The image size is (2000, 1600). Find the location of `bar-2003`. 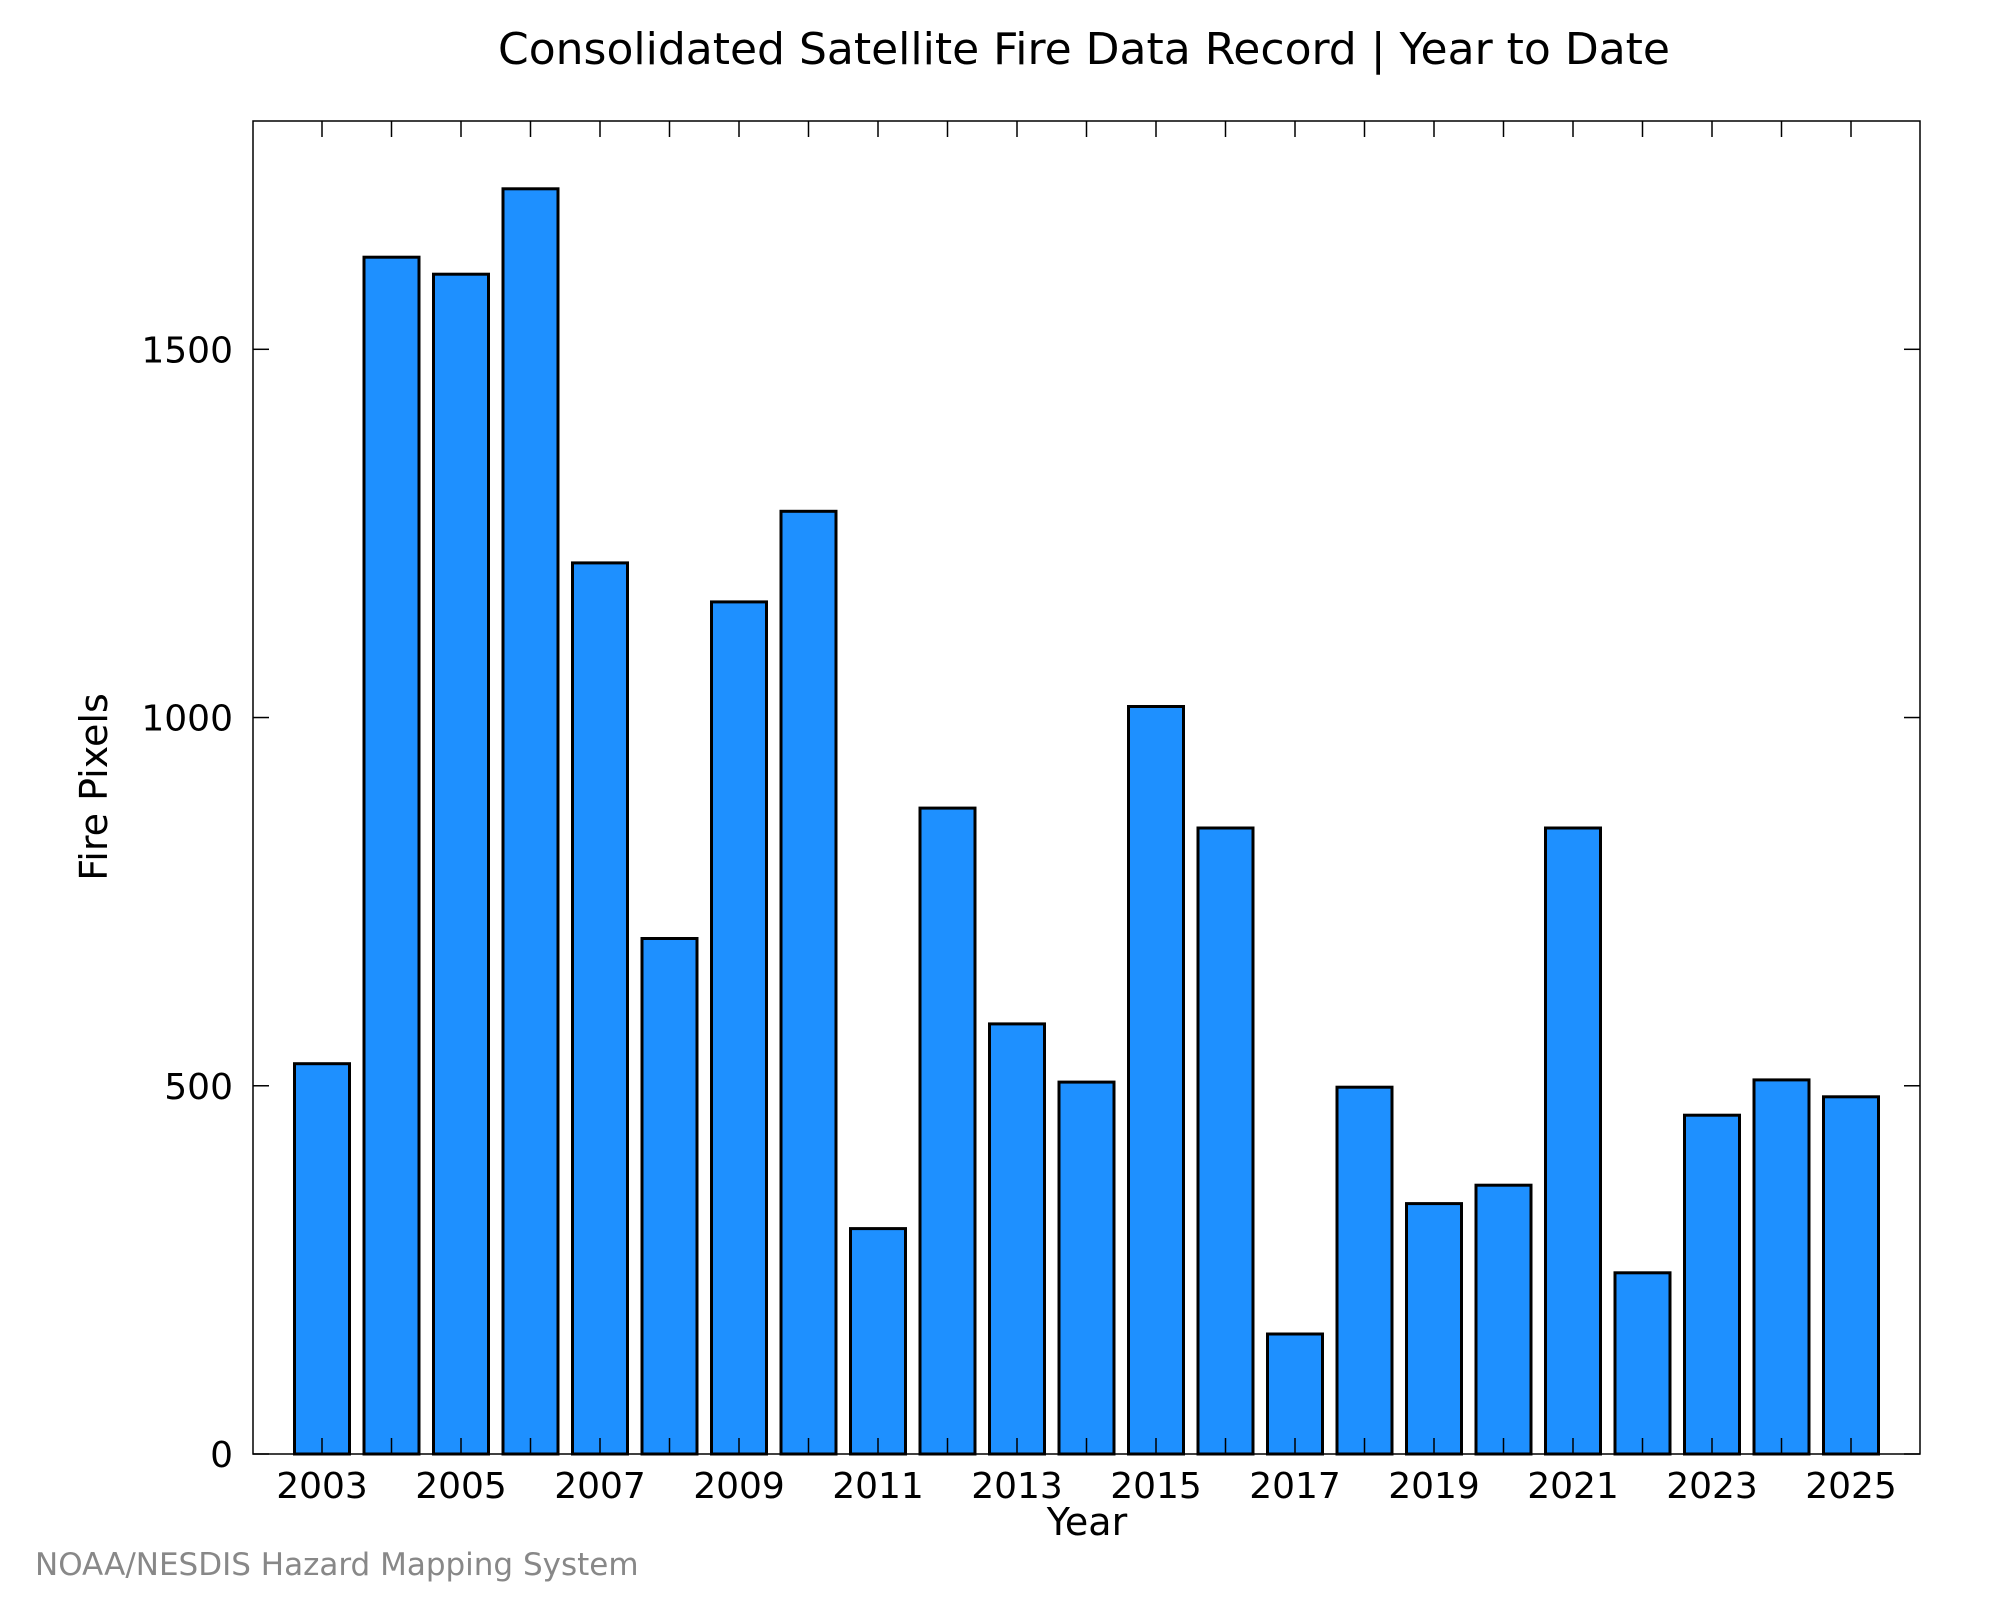

bar-2003 is located at coordinates (322, 1259).